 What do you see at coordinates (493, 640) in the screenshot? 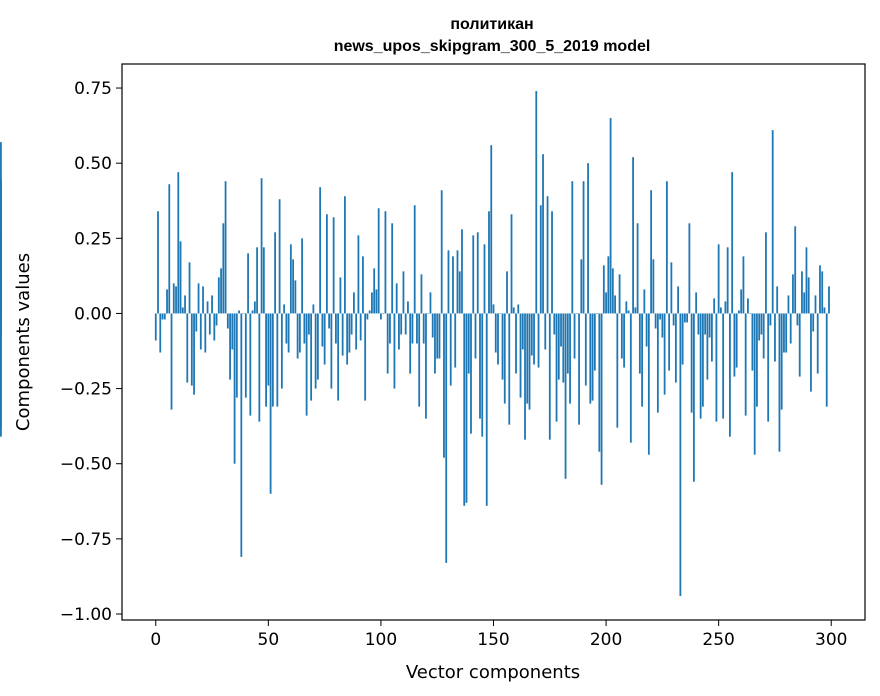
I see `x-tick-label-150: 150` at bounding box center [493, 640].